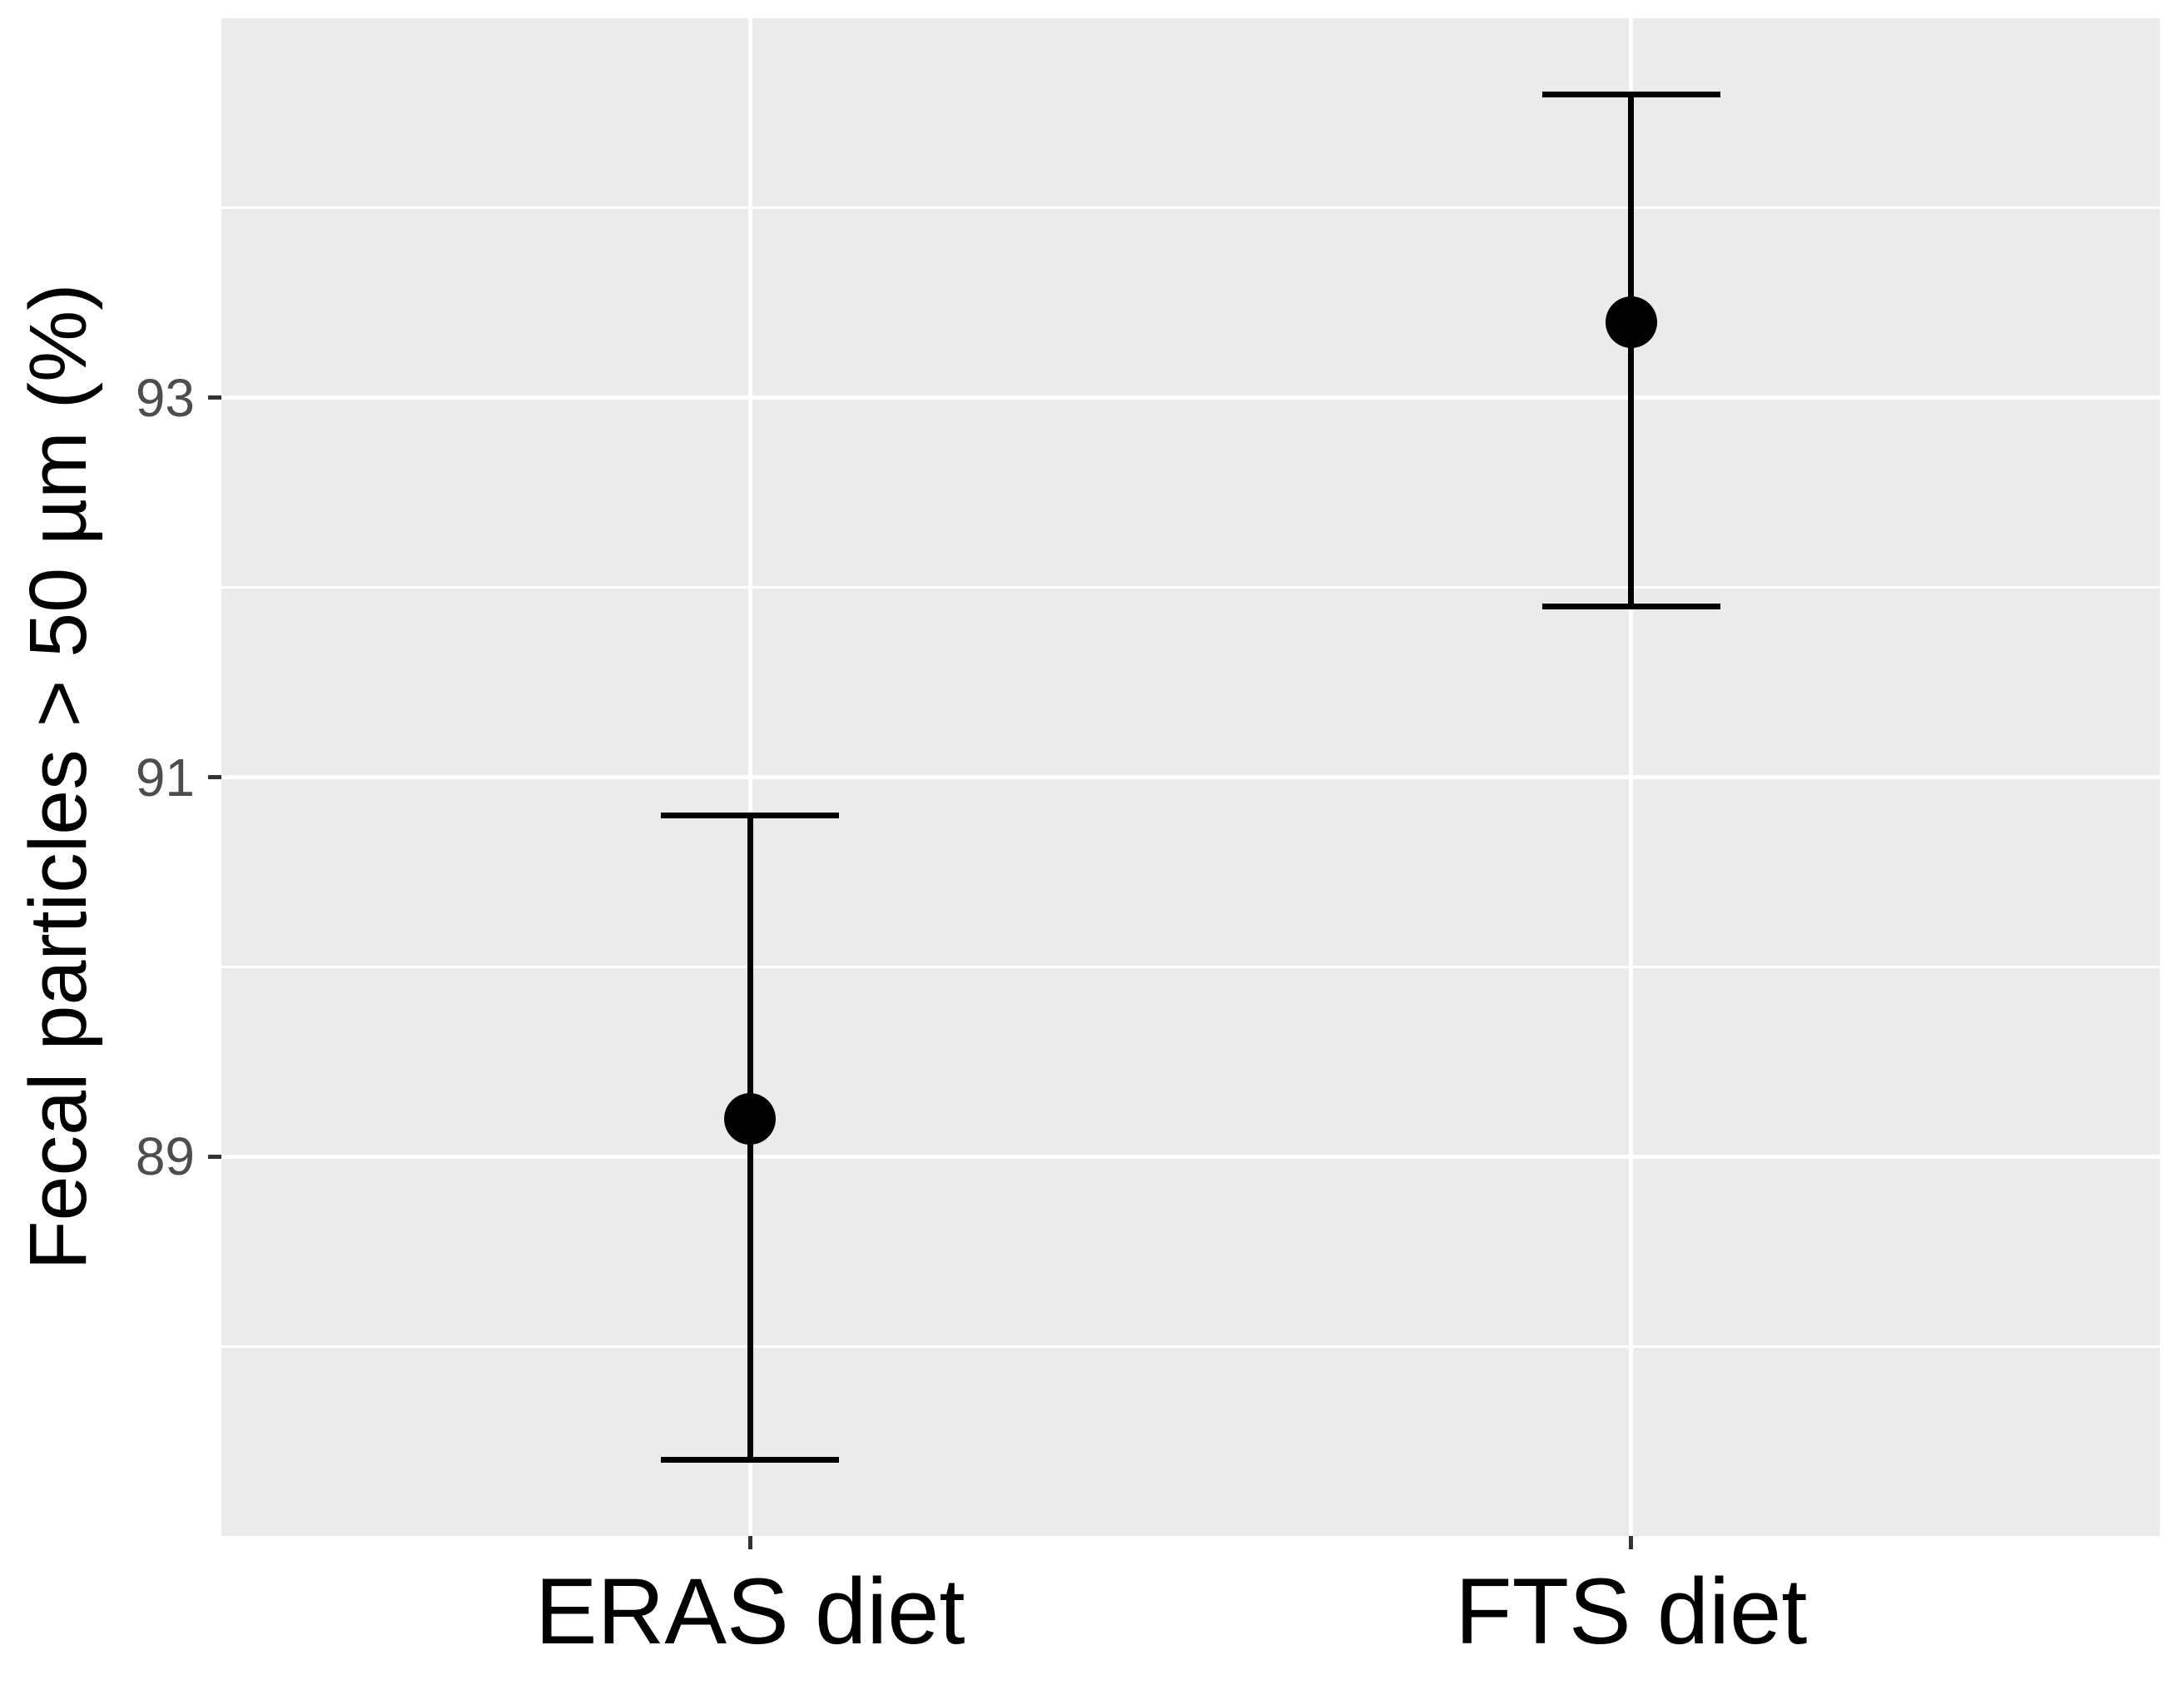 The image size is (2184, 1685). What do you see at coordinates (165, 777) in the screenshot?
I see `y-tick-label: 91` at bounding box center [165, 777].